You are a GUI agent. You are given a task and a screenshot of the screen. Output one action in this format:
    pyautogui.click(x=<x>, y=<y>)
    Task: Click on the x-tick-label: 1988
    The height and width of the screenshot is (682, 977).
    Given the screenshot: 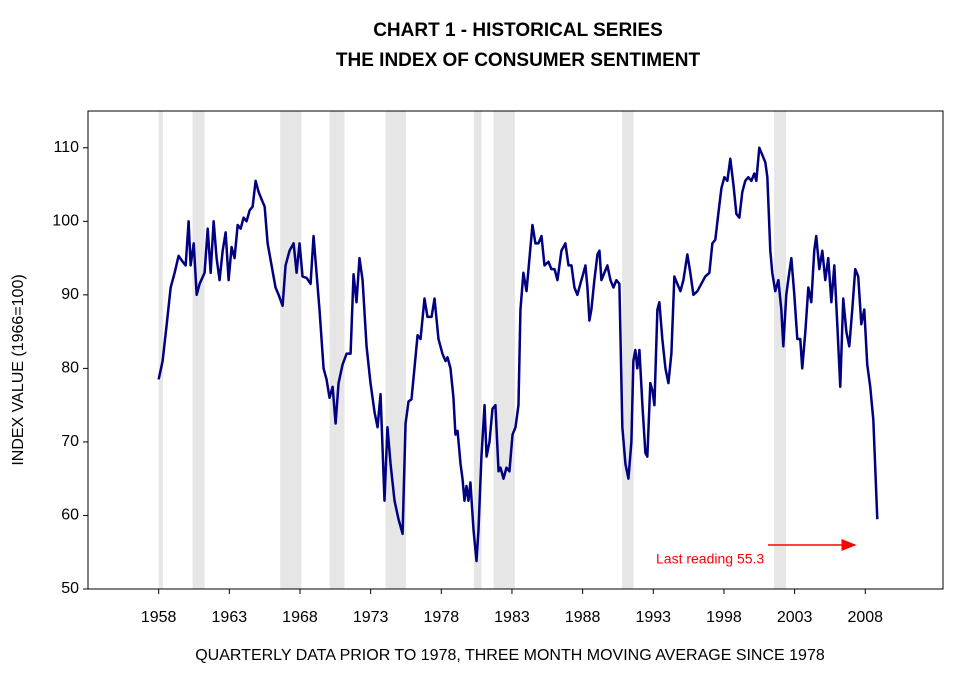 What is the action you would take?
    pyautogui.click(x=583, y=617)
    